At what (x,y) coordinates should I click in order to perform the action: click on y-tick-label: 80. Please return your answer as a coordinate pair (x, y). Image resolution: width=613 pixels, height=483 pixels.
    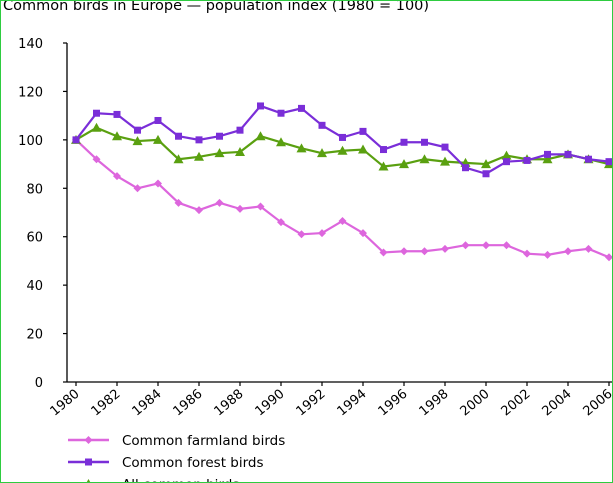
    Looking at the image, I should click on (34, 189).